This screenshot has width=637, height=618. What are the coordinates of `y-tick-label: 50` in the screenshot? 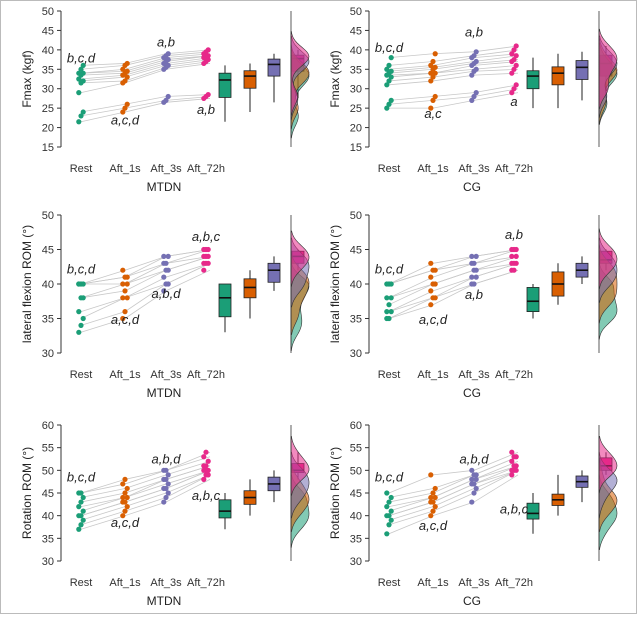 It's located at (356, 471).